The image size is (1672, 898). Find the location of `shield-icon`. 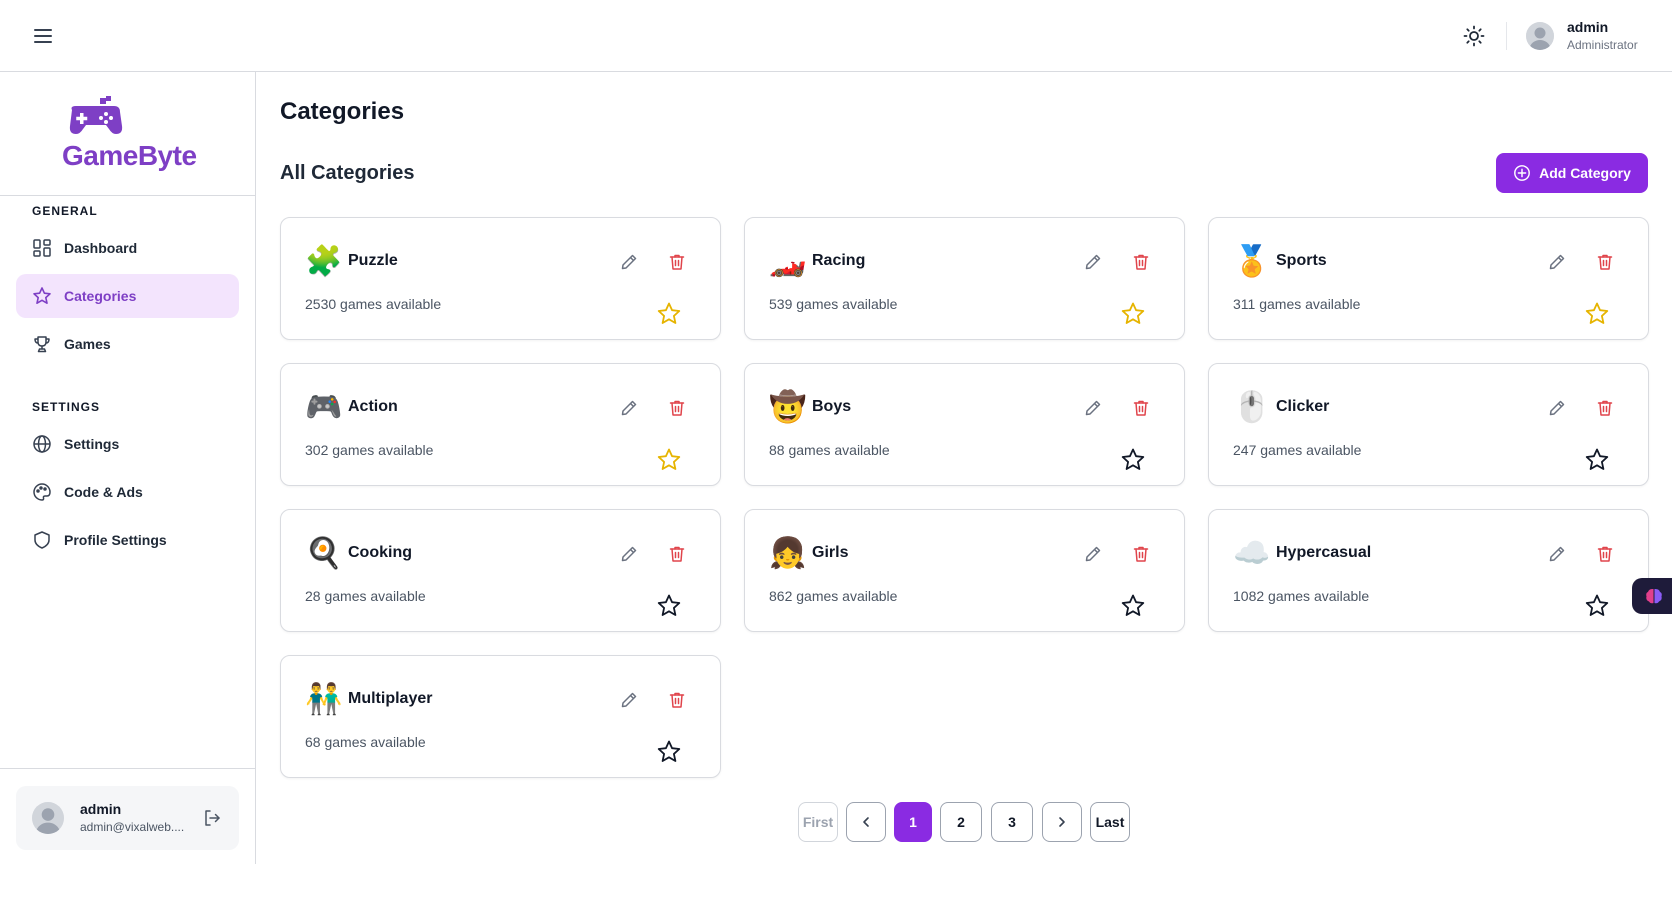

shield-icon is located at coordinates (42, 540).